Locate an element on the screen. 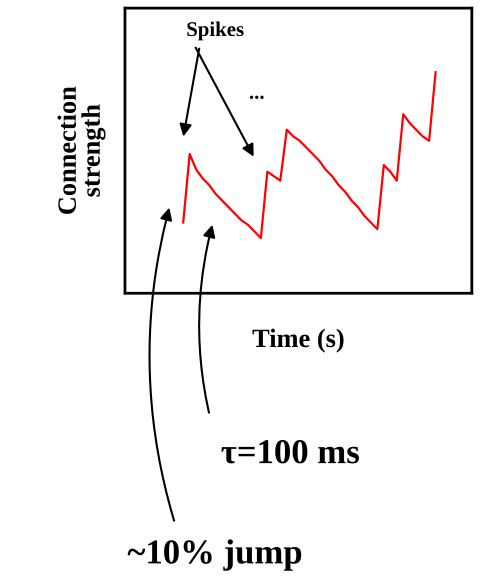 The image size is (492, 583). x-axis-title: Time (s) is located at coordinates (298, 340).